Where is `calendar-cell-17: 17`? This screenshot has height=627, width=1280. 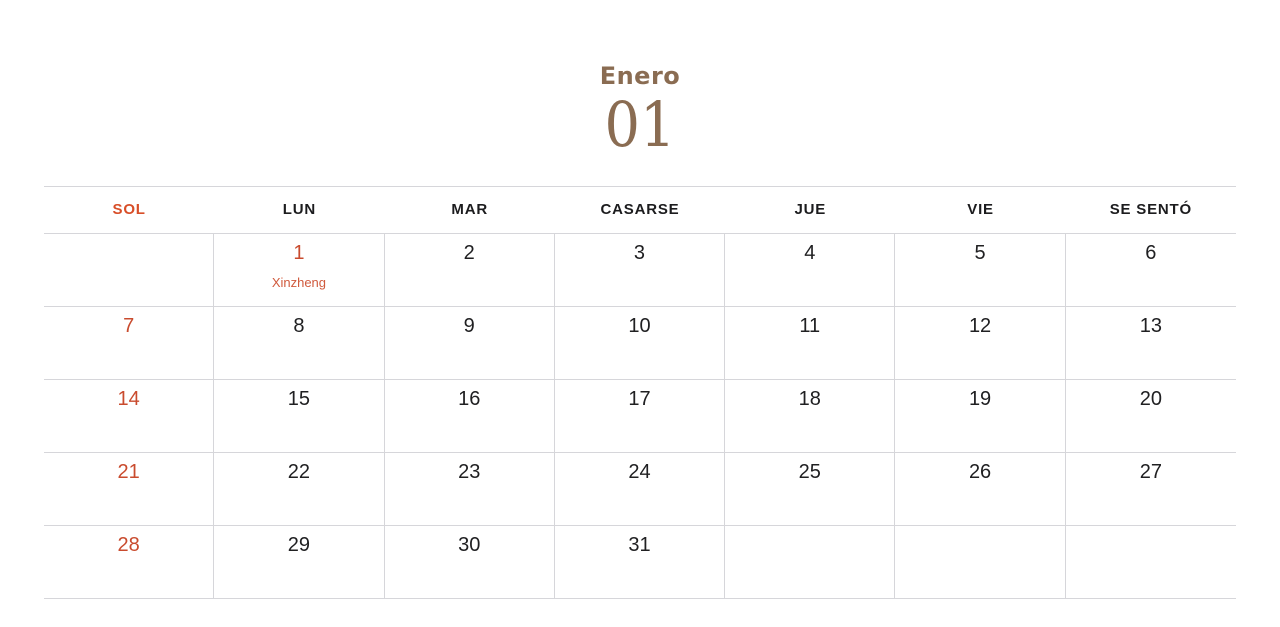 calendar-cell-17: 17 is located at coordinates (640, 415).